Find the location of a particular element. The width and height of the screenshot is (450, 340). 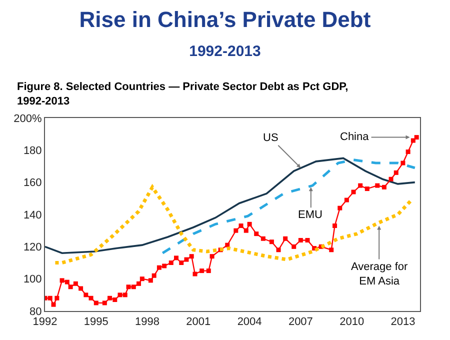

y-tick-label: 80 is located at coordinates (36, 312).